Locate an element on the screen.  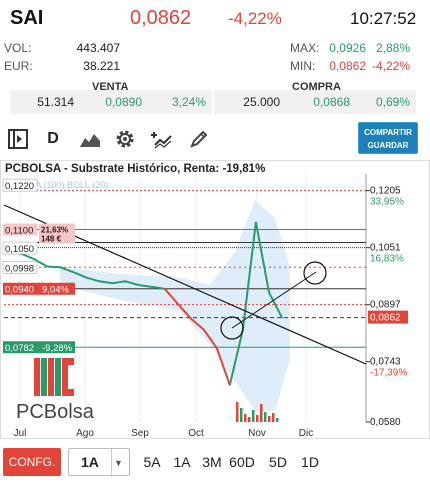
compra-box is located at coordinates (315, 102).